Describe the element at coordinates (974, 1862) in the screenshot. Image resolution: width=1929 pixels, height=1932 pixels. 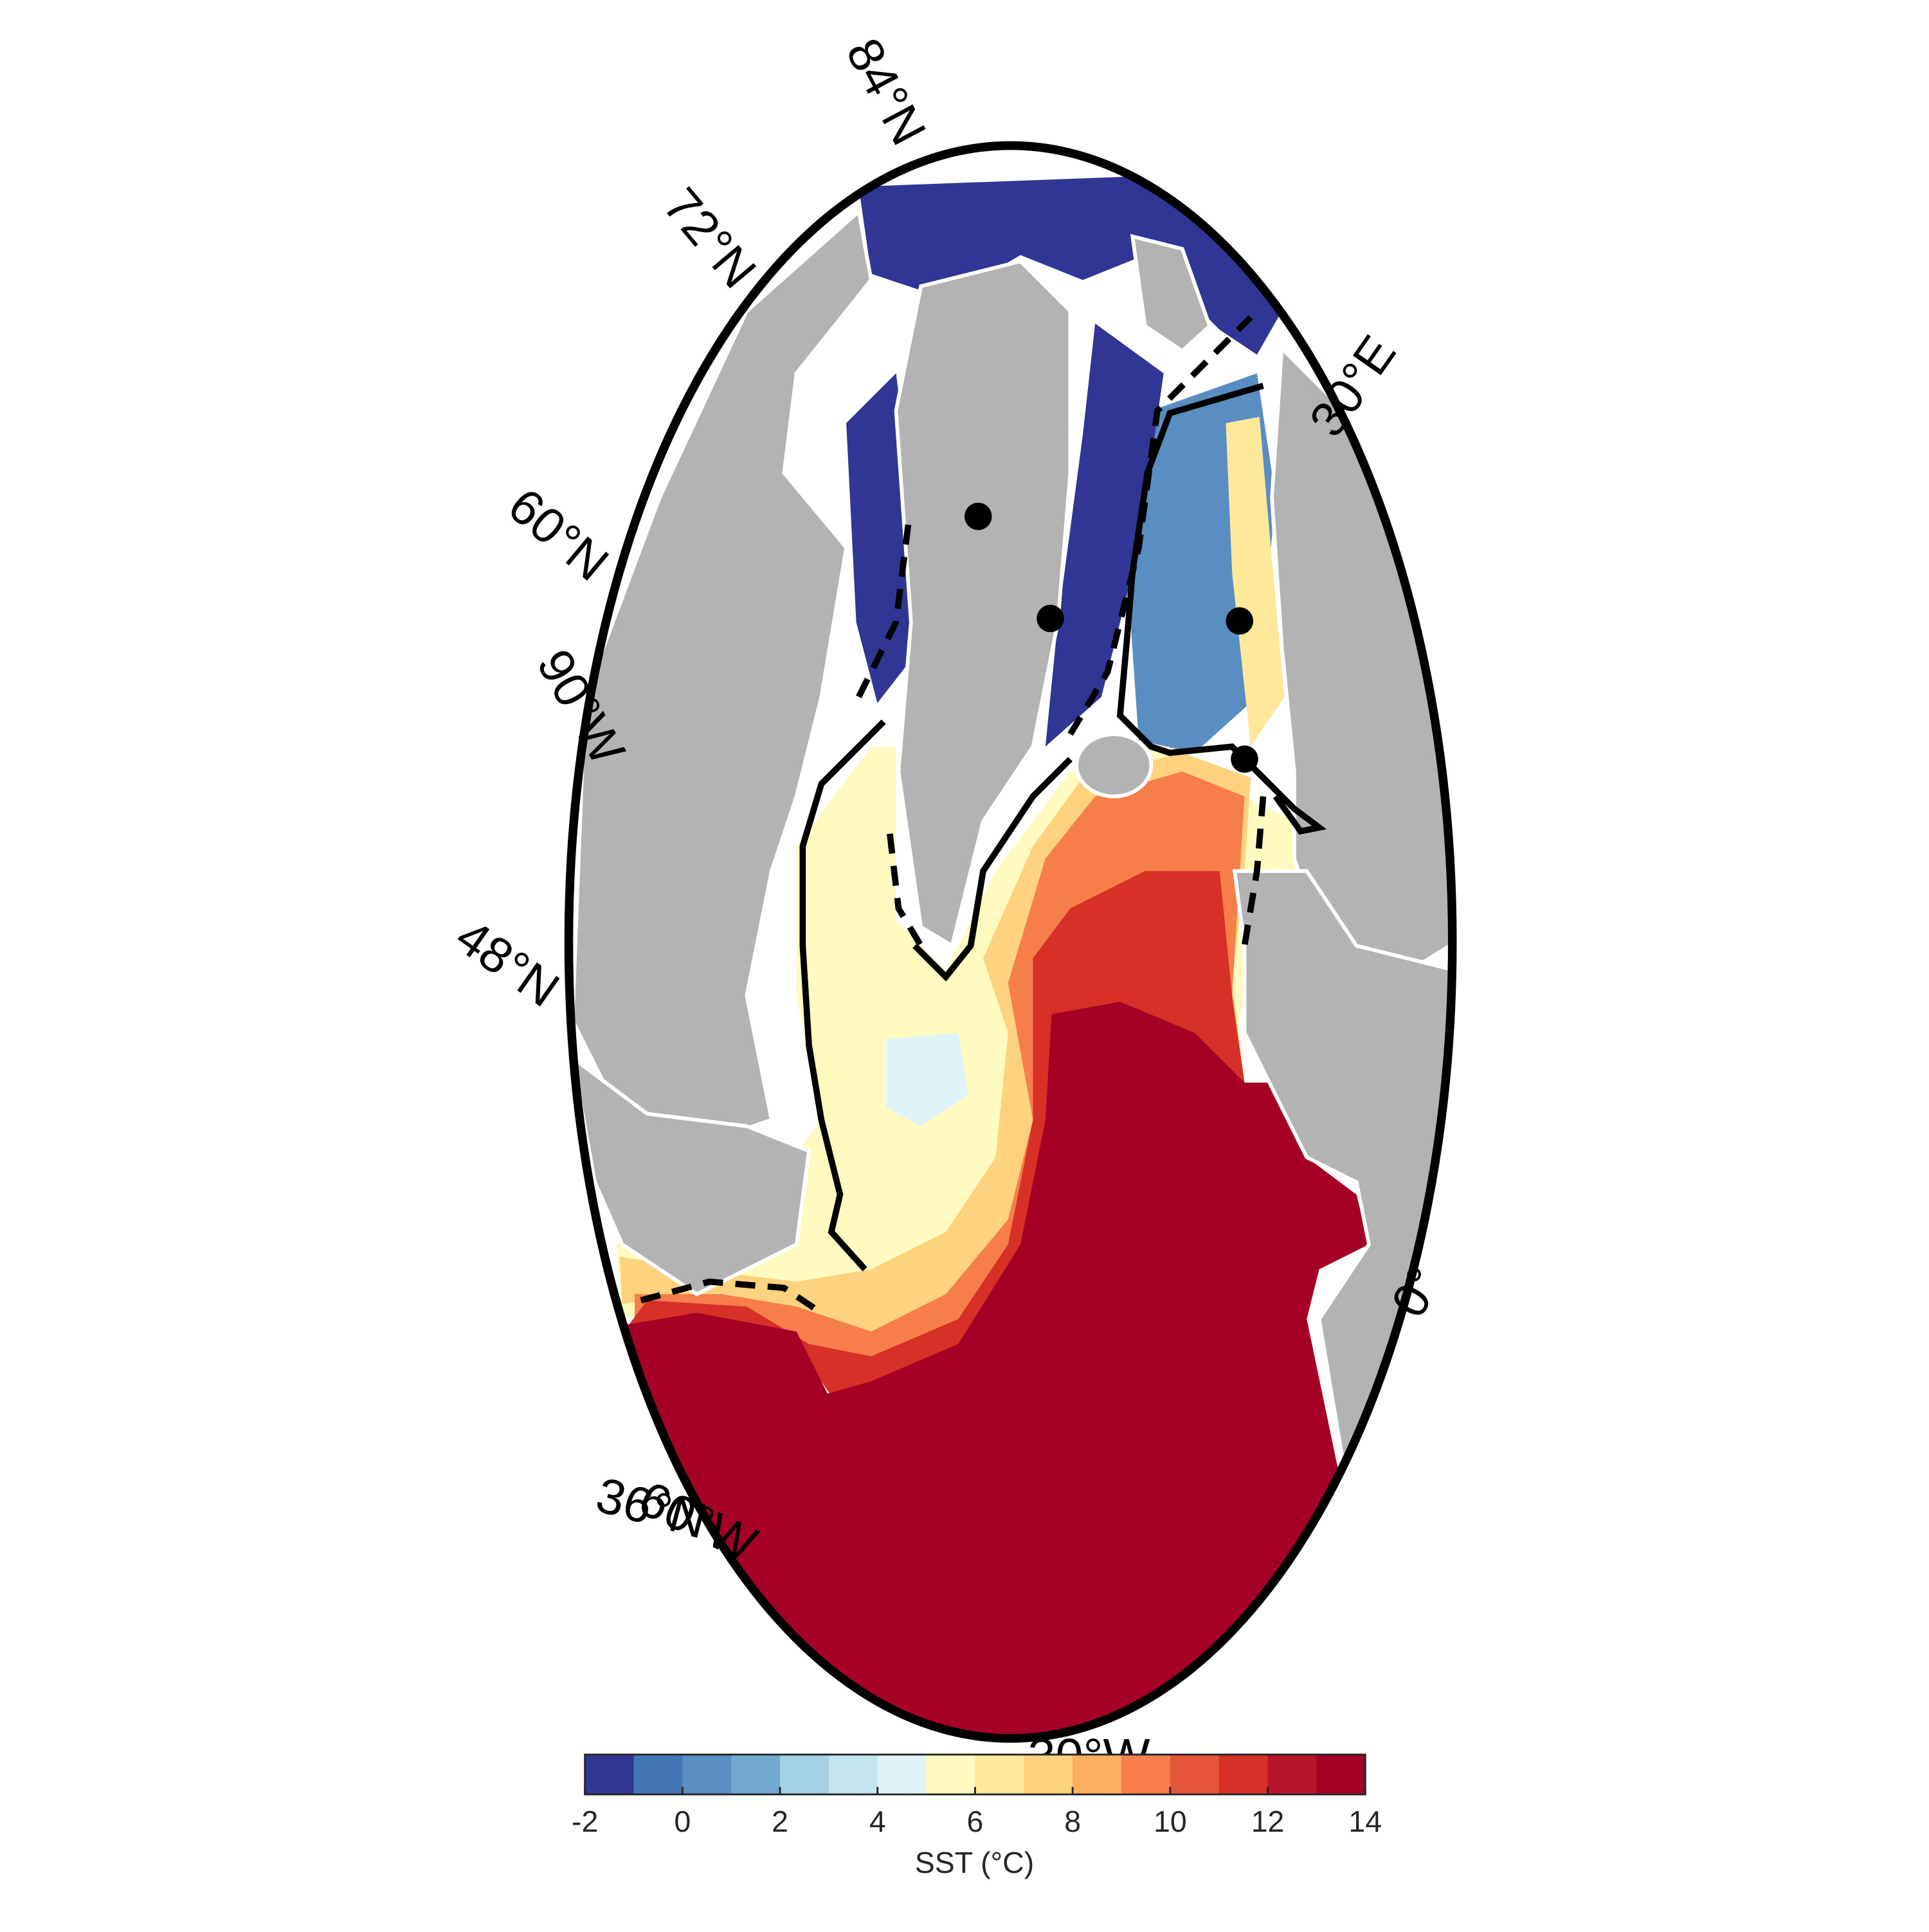
I see `colorbar-label: SST (°C)` at that location.